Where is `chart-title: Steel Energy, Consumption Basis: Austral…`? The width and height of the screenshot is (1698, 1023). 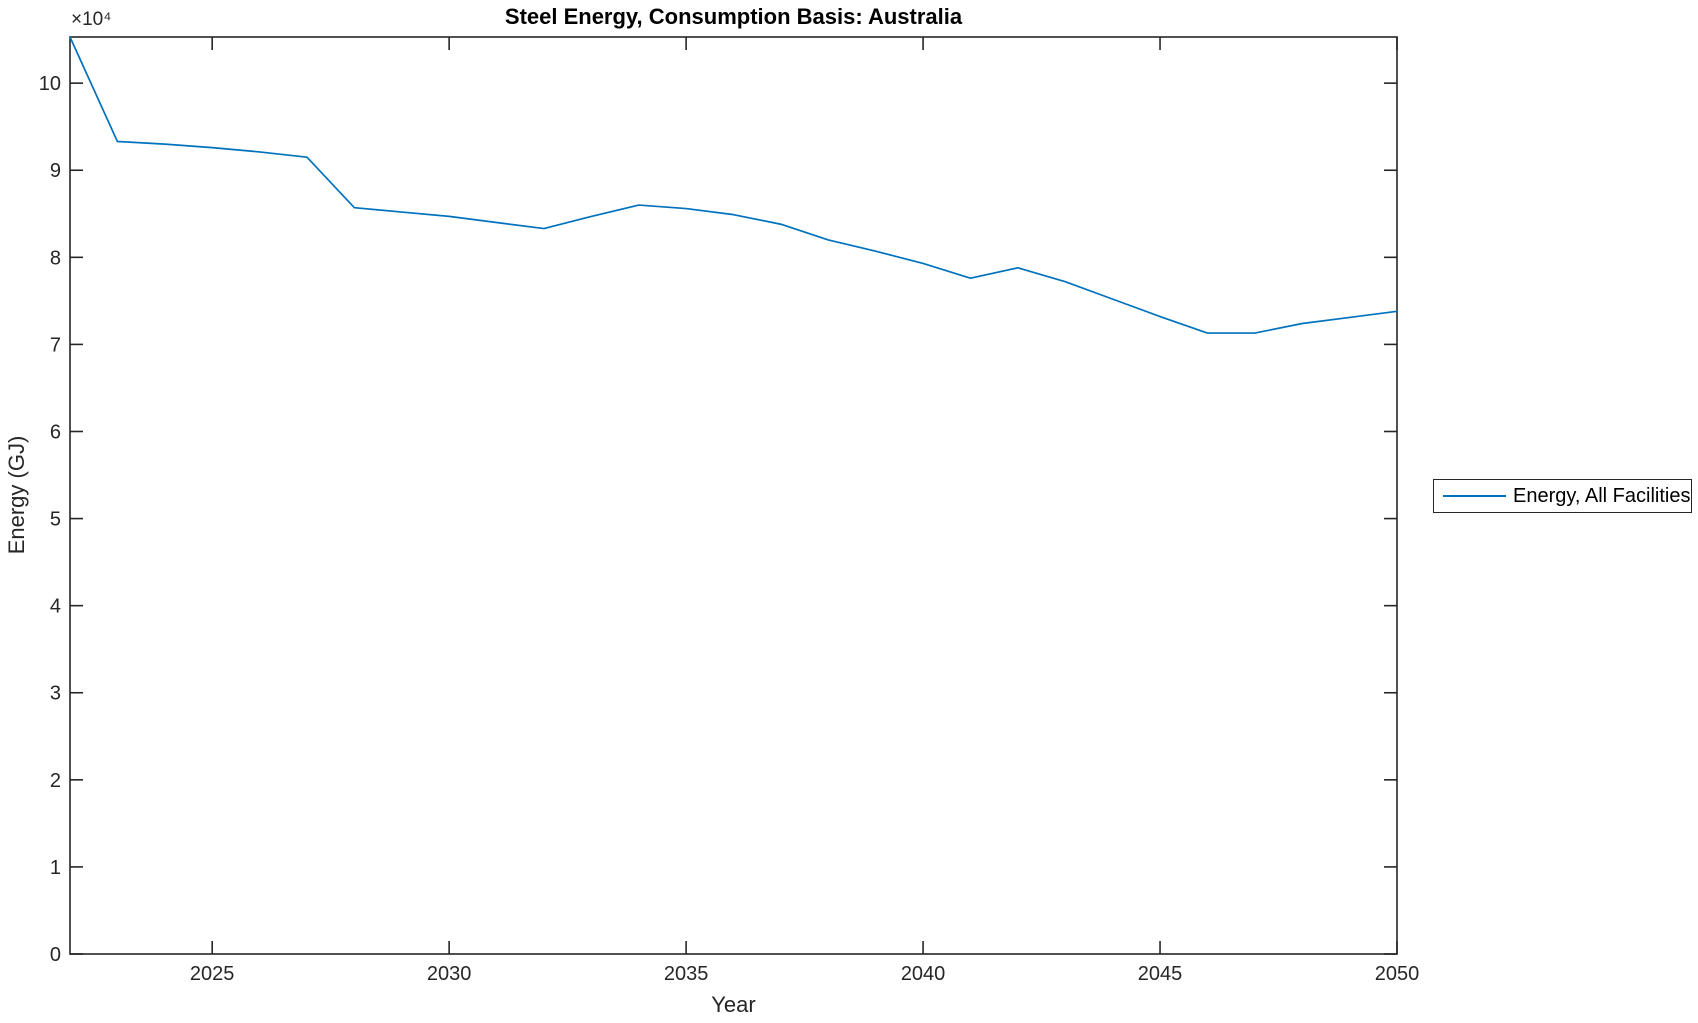 chart-title: Steel Energy, Consumption Basis: Austral… is located at coordinates (733, 16).